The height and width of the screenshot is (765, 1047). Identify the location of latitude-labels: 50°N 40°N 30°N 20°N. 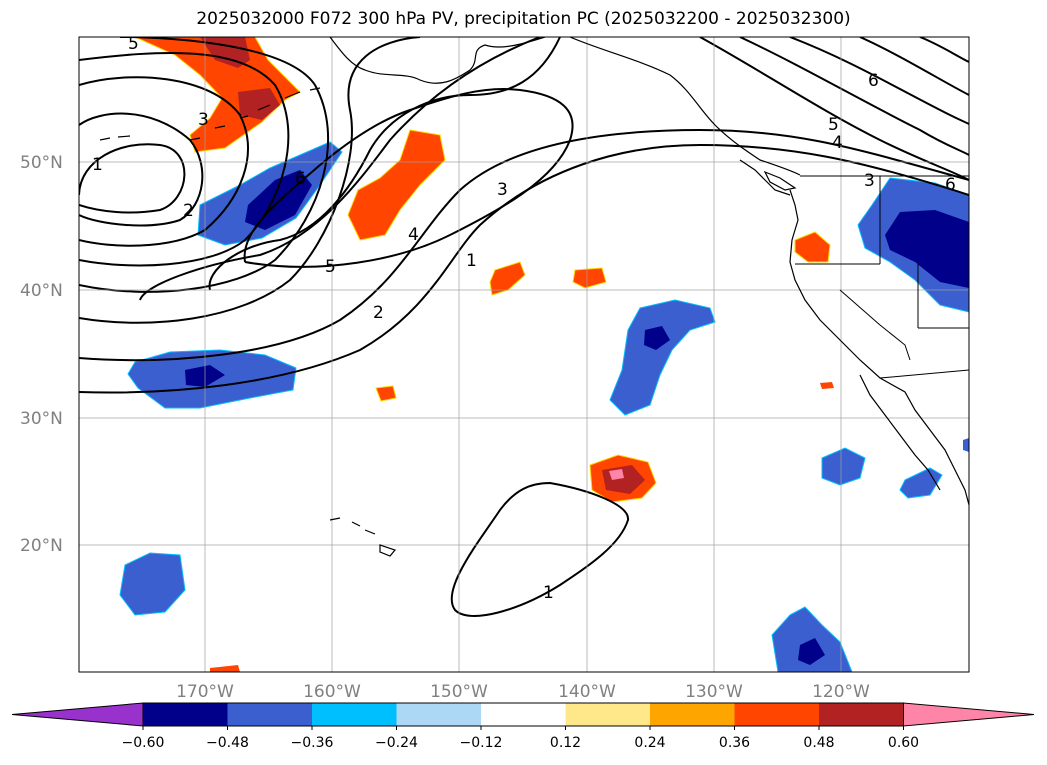
(41, 354).